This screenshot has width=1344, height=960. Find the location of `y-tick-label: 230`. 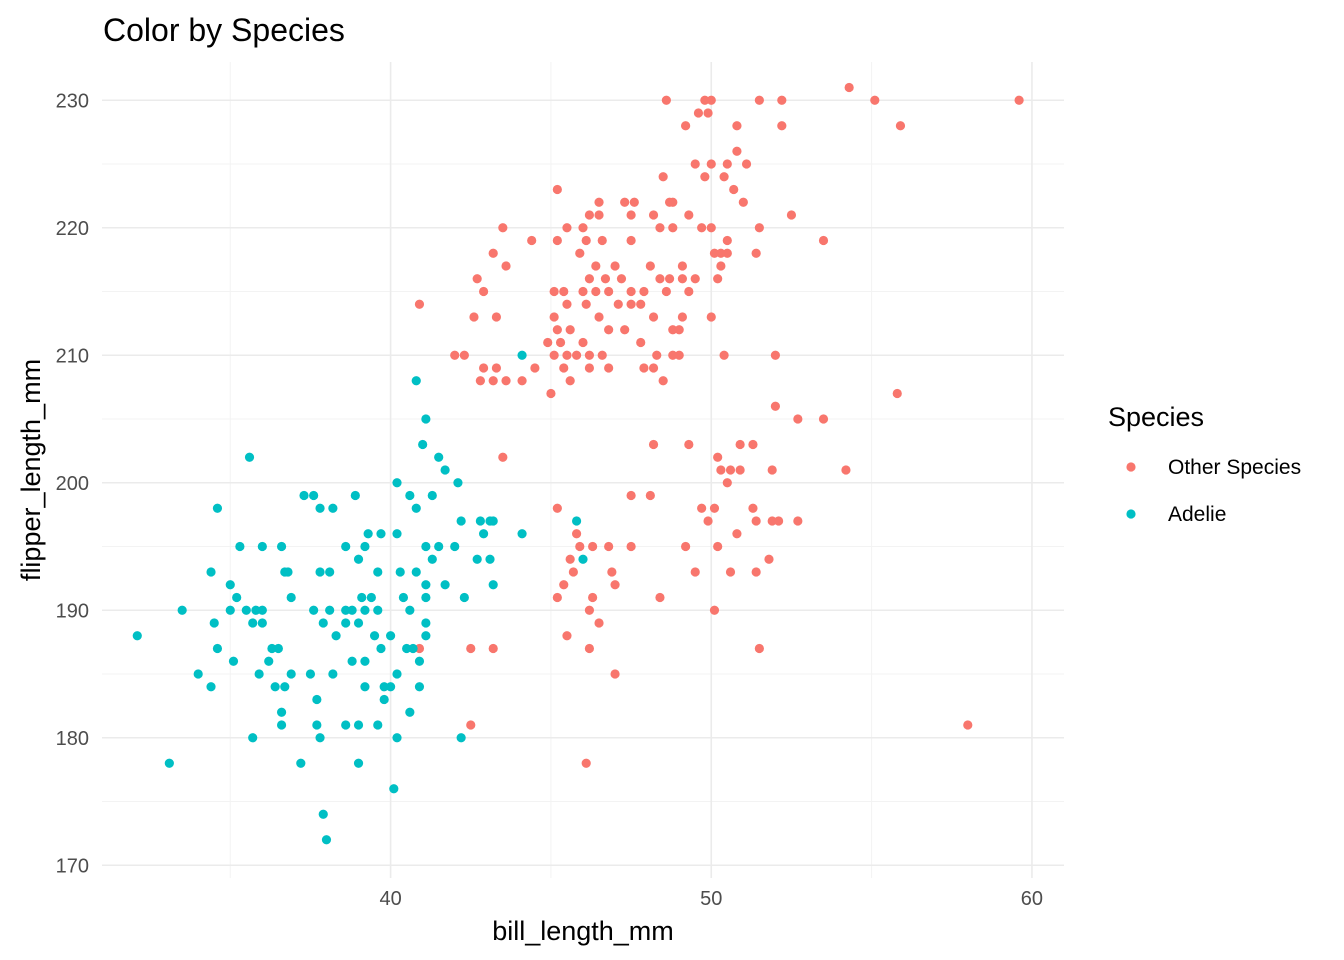

y-tick-label: 230 is located at coordinates (72, 101).